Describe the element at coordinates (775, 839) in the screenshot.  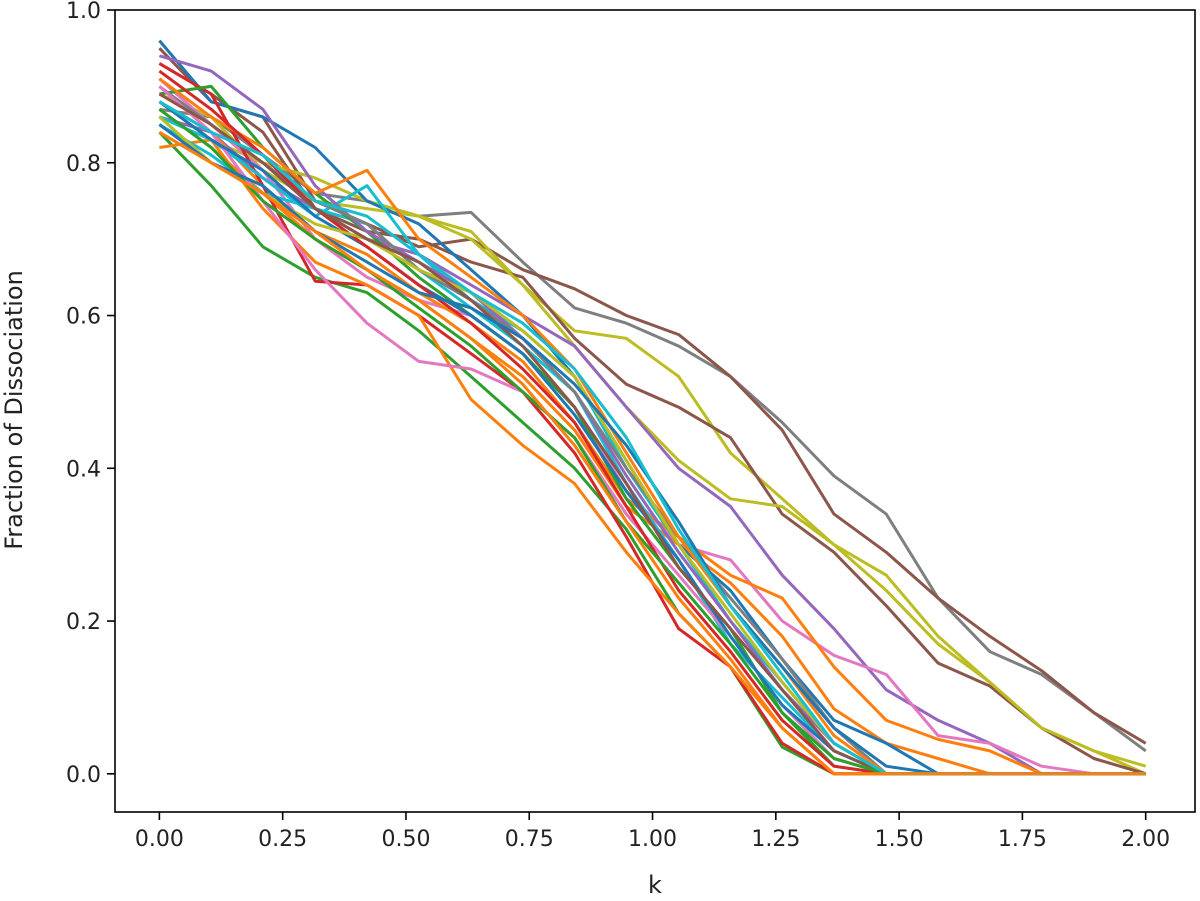
I see `x-tick-label: 1.25` at that location.